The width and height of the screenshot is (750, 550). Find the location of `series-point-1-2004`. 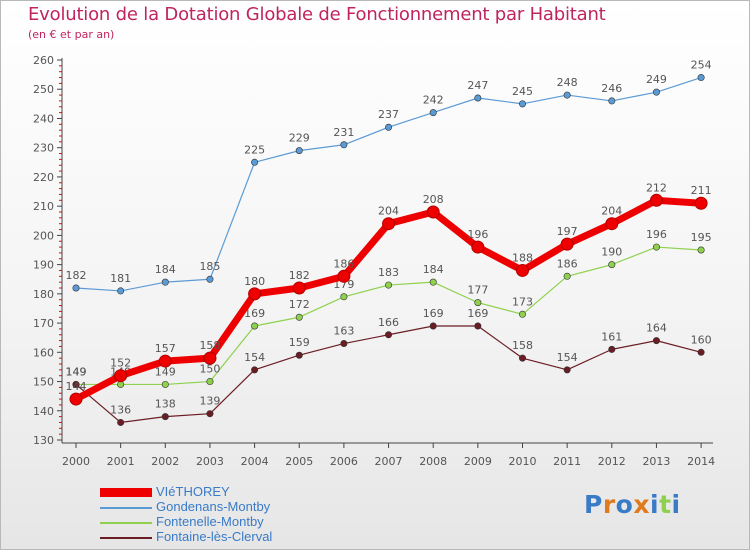

series-point-1-2004 is located at coordinates (255, 162).